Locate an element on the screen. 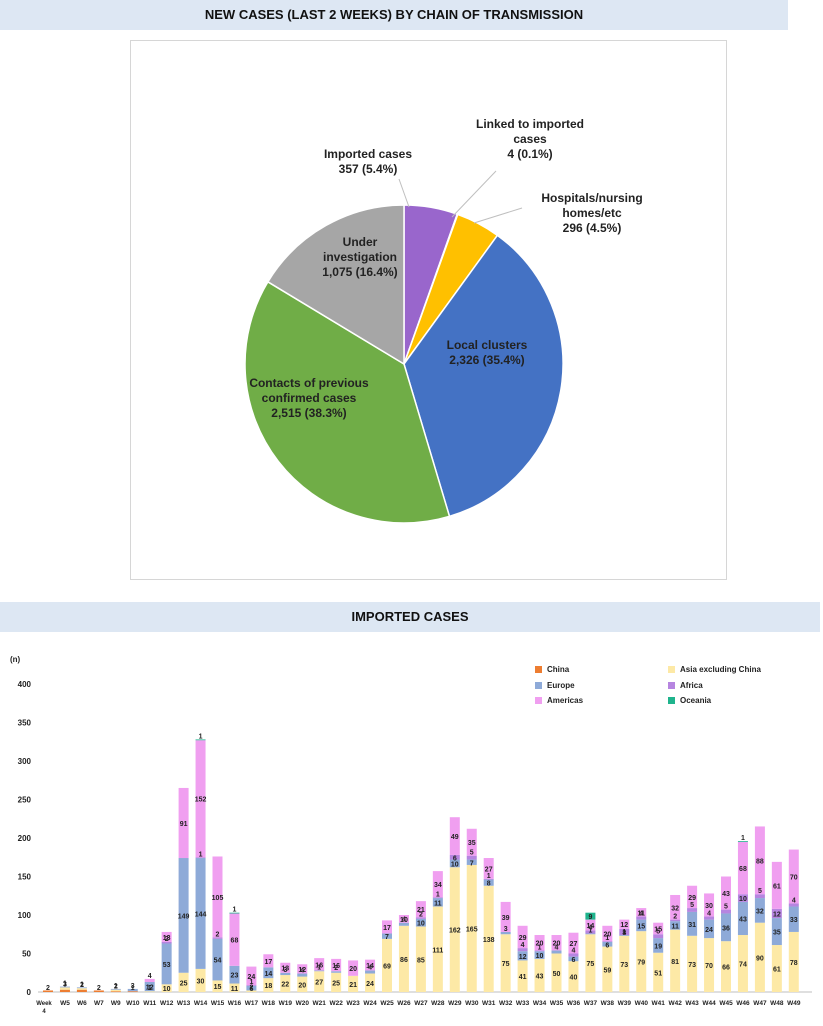  pie-leader-line-imported is located at coordinates (404, 193).